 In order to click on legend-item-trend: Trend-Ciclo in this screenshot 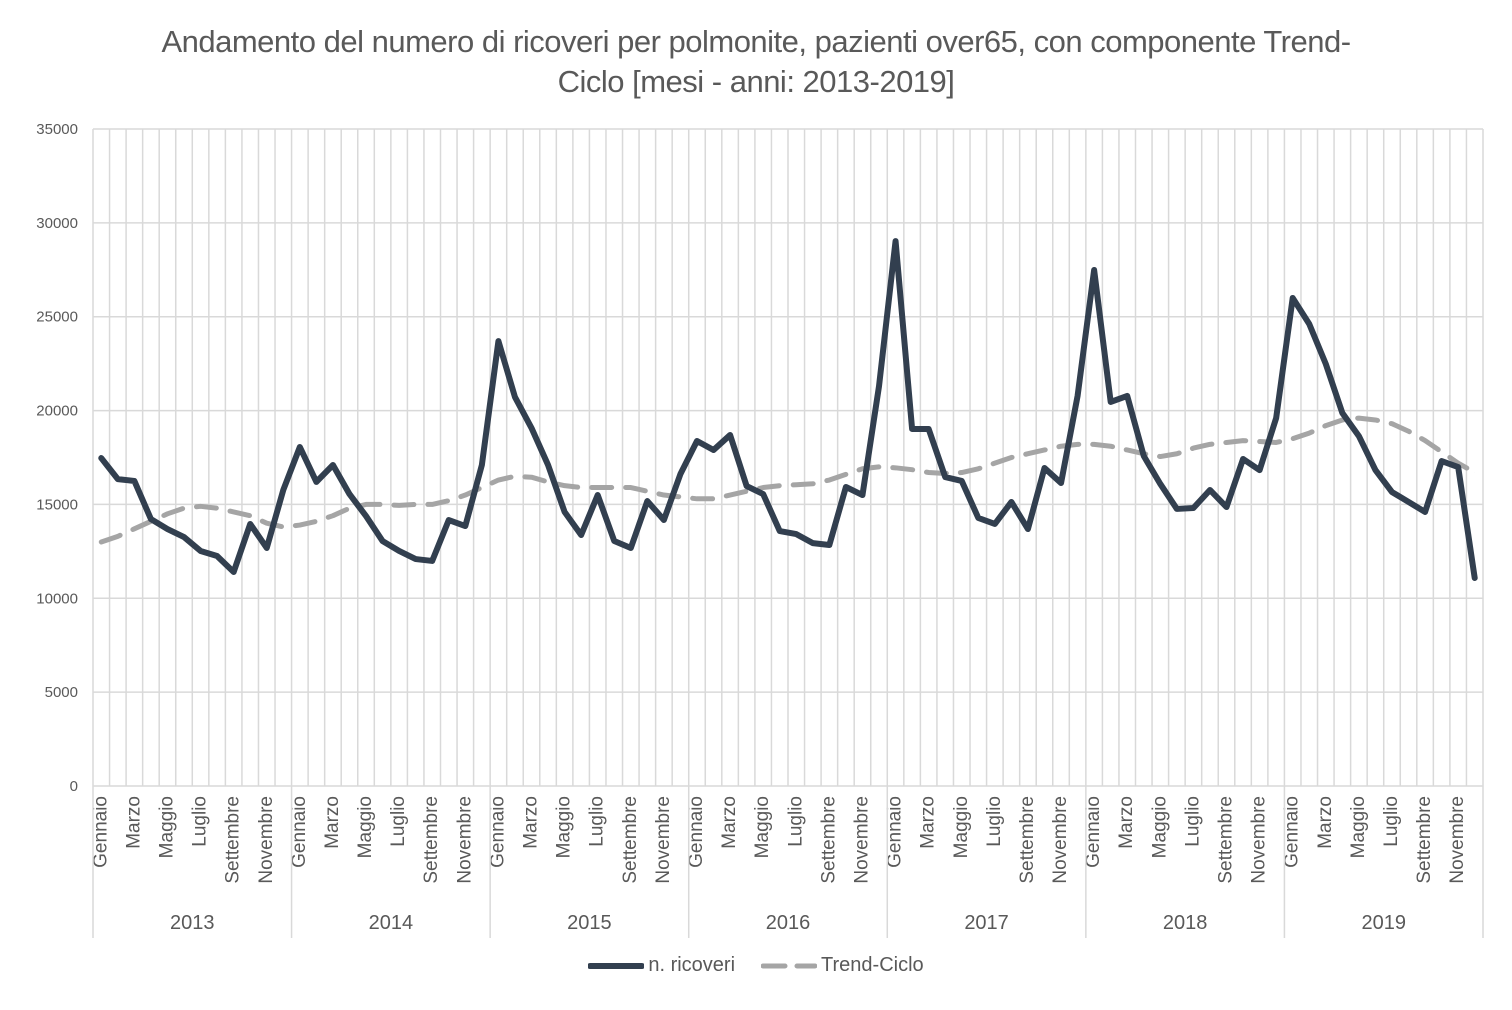, I will do `click(842, 965)`.